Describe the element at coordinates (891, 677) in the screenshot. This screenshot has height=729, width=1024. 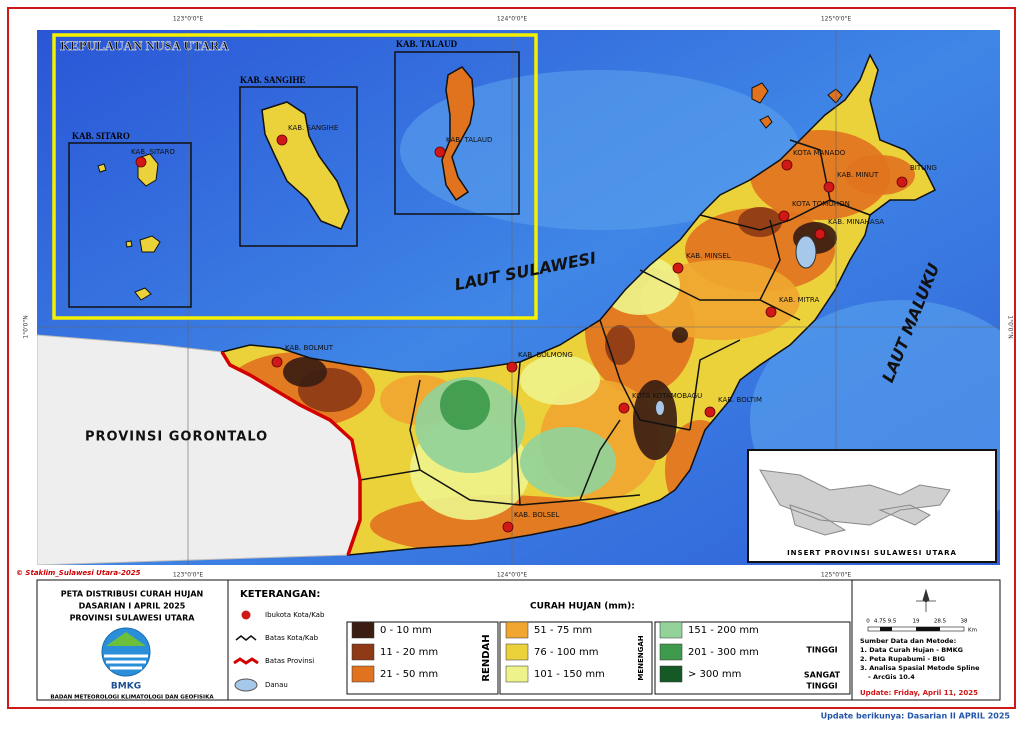
I see `source: - ArcGis 10.4` at that location.